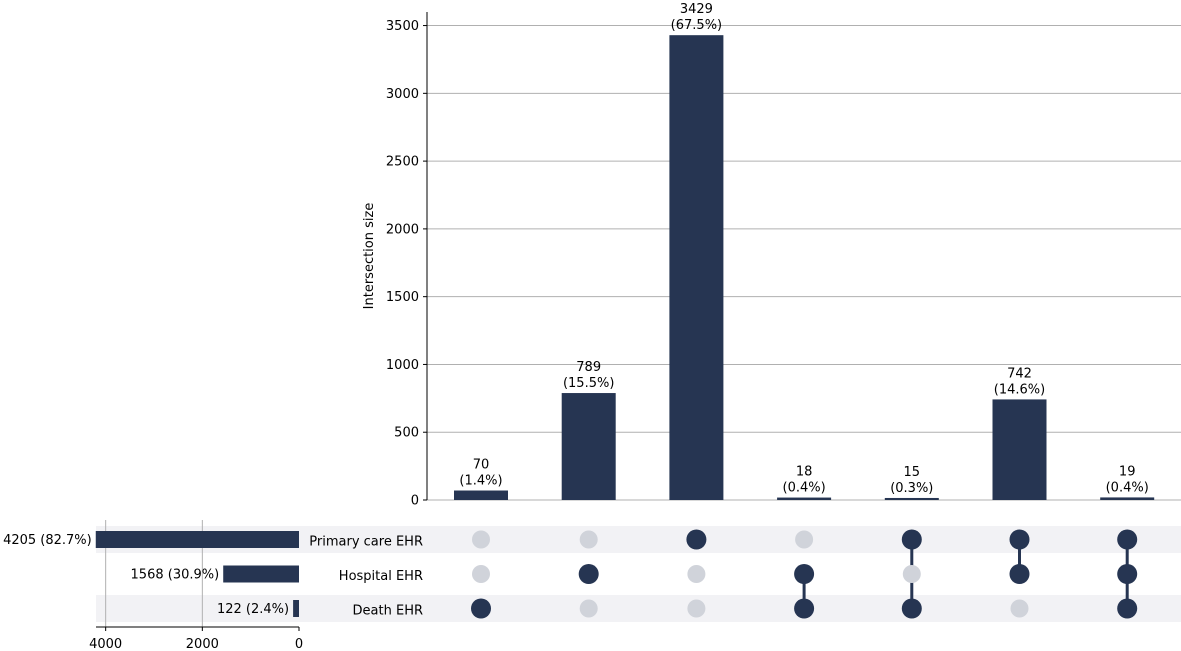 Image resolution: width=1181 pixels, height=651 pixels. I want to click on intersection-percent-label: (14.6%), so click(1019, 389).